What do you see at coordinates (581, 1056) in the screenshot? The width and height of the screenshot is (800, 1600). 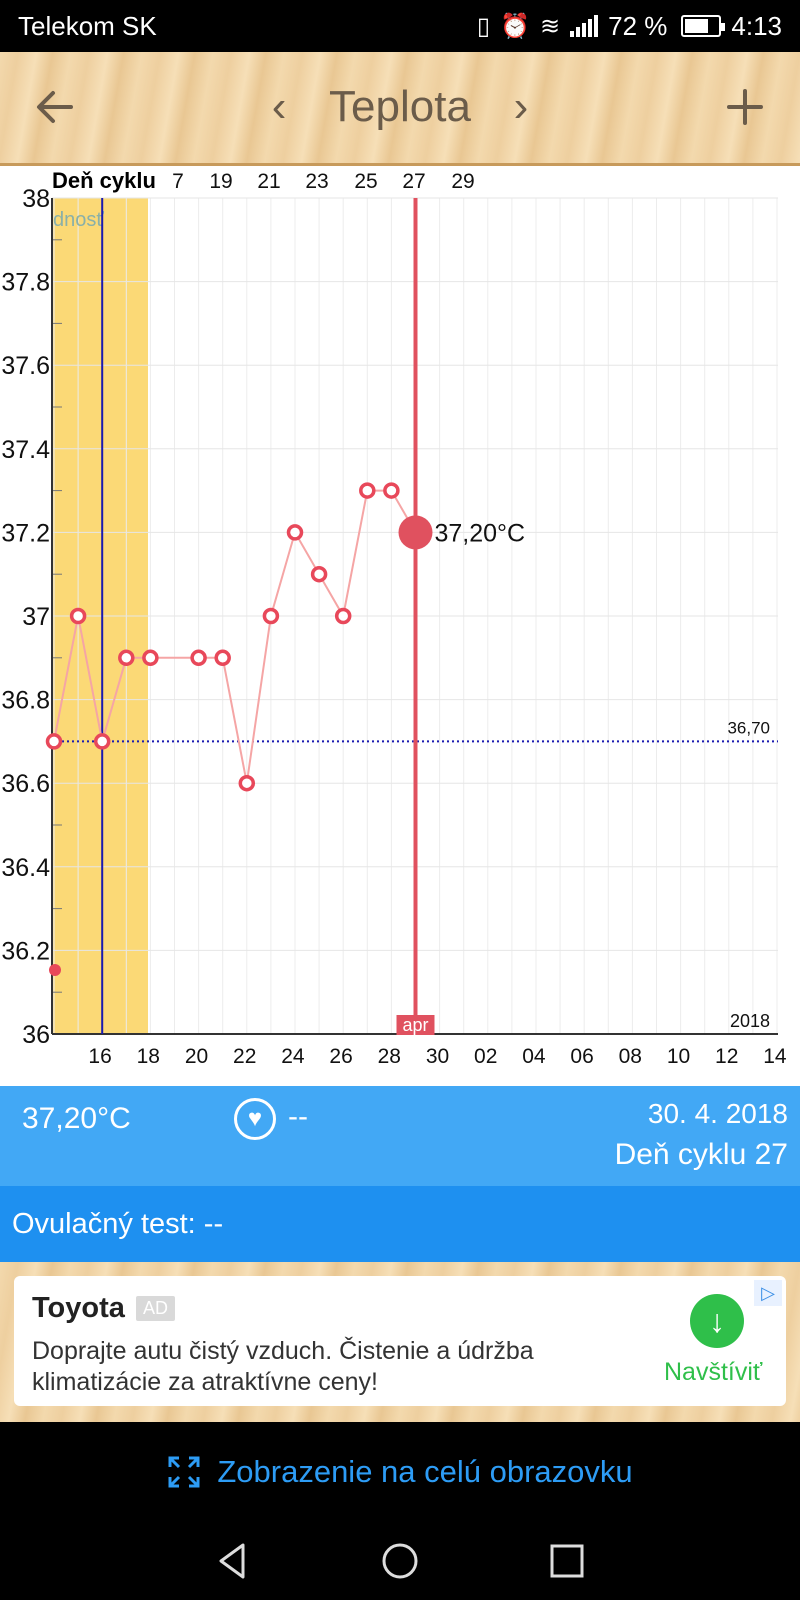 I see `x-tick-label: 06` at bounding box center [581, 1056].